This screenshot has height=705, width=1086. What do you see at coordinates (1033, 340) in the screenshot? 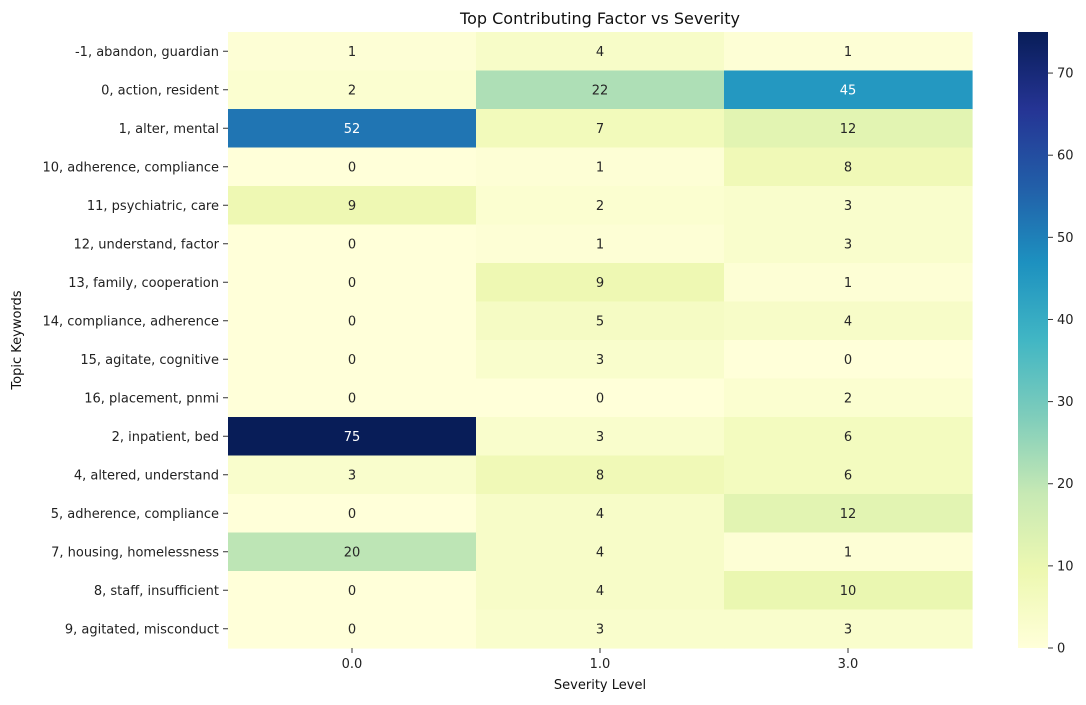
I see `colorbar` at bounding box center [1033, 340].